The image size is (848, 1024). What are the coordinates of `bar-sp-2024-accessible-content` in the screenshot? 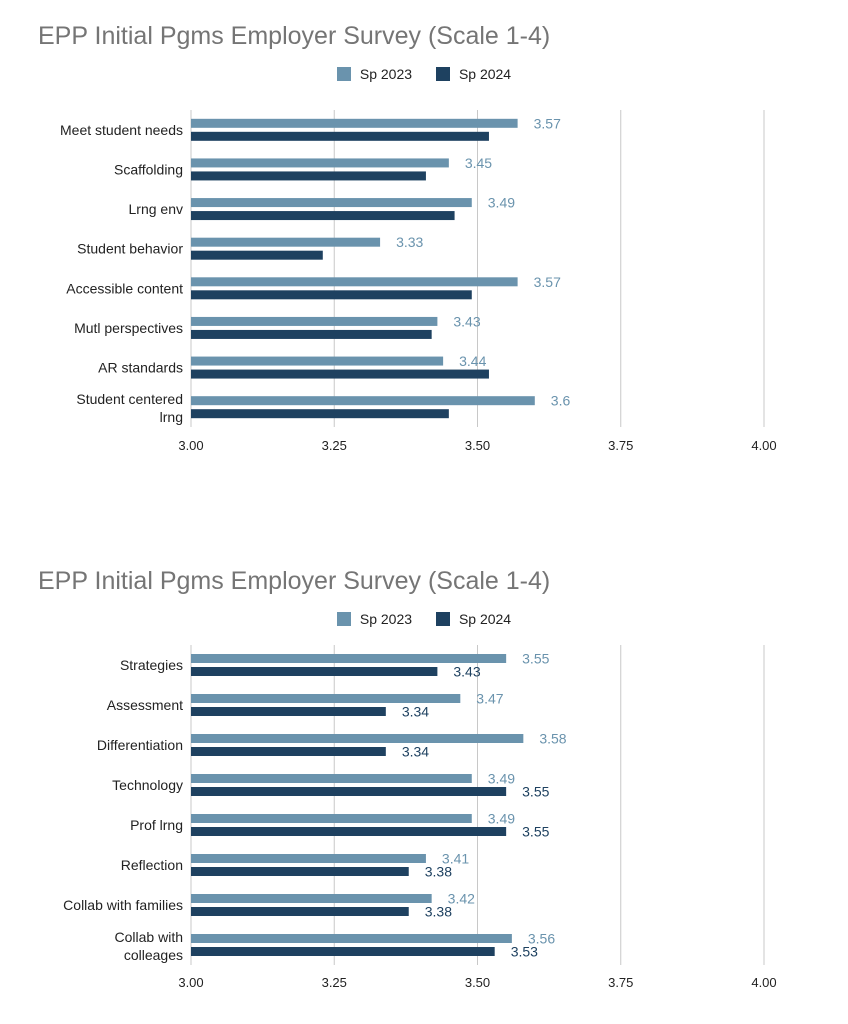 It's located at (331, 295).